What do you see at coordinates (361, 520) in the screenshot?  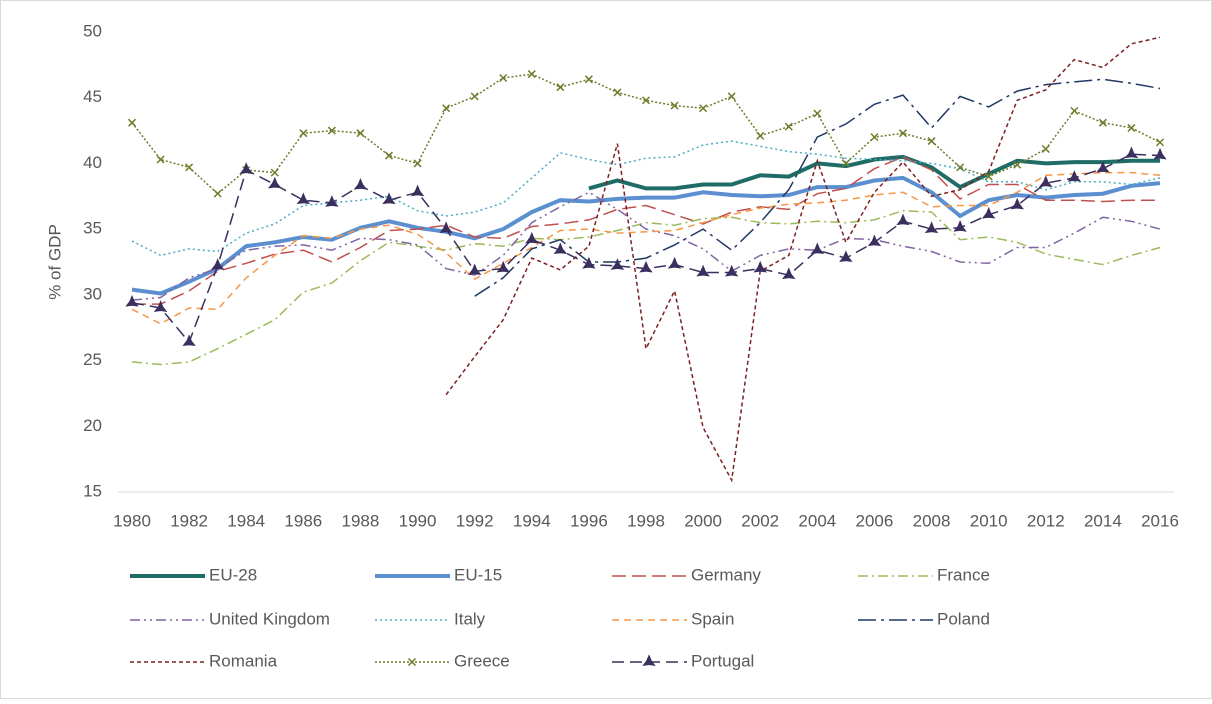 I see `x-tick-label: 1988` at bounding box center [361, 520].